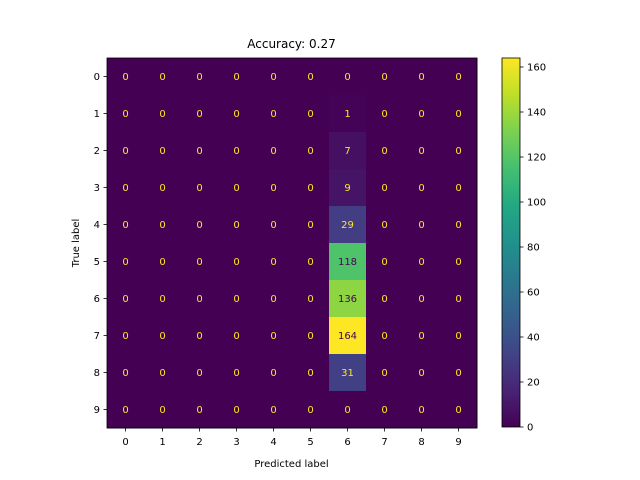  I want to click on x-tick-label: 0, so click(125, 442).